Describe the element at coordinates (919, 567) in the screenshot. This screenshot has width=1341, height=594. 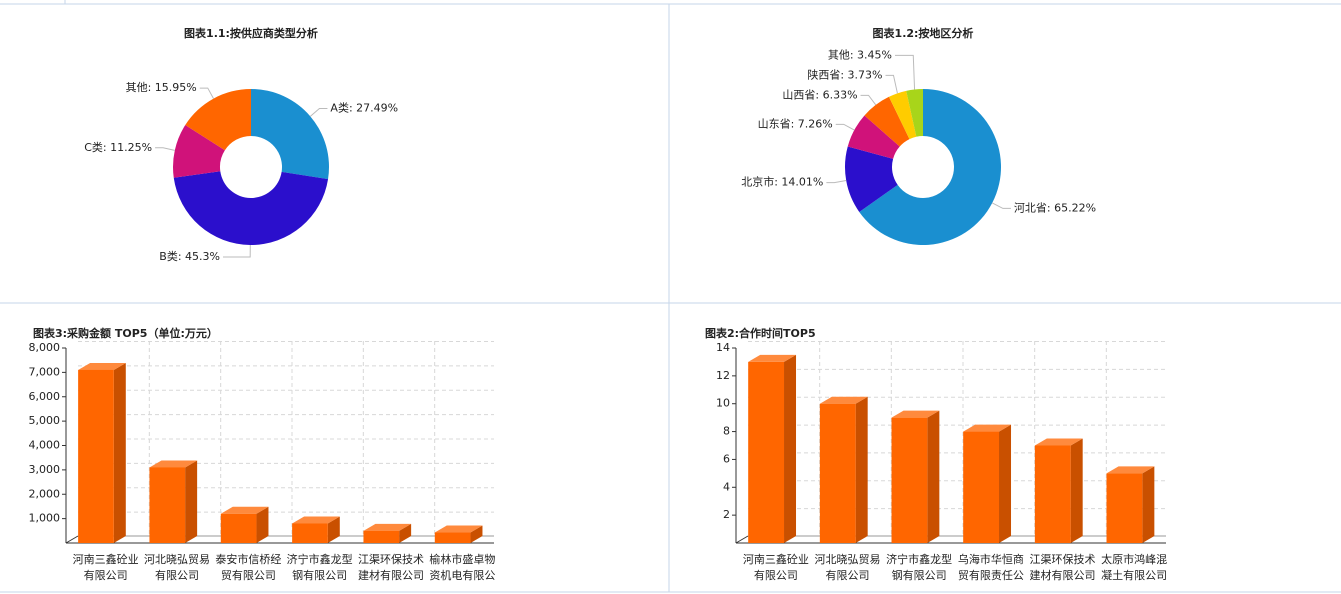
I see `x-tick-label: 济宁市鑫龙型钢有限公司` at that location.